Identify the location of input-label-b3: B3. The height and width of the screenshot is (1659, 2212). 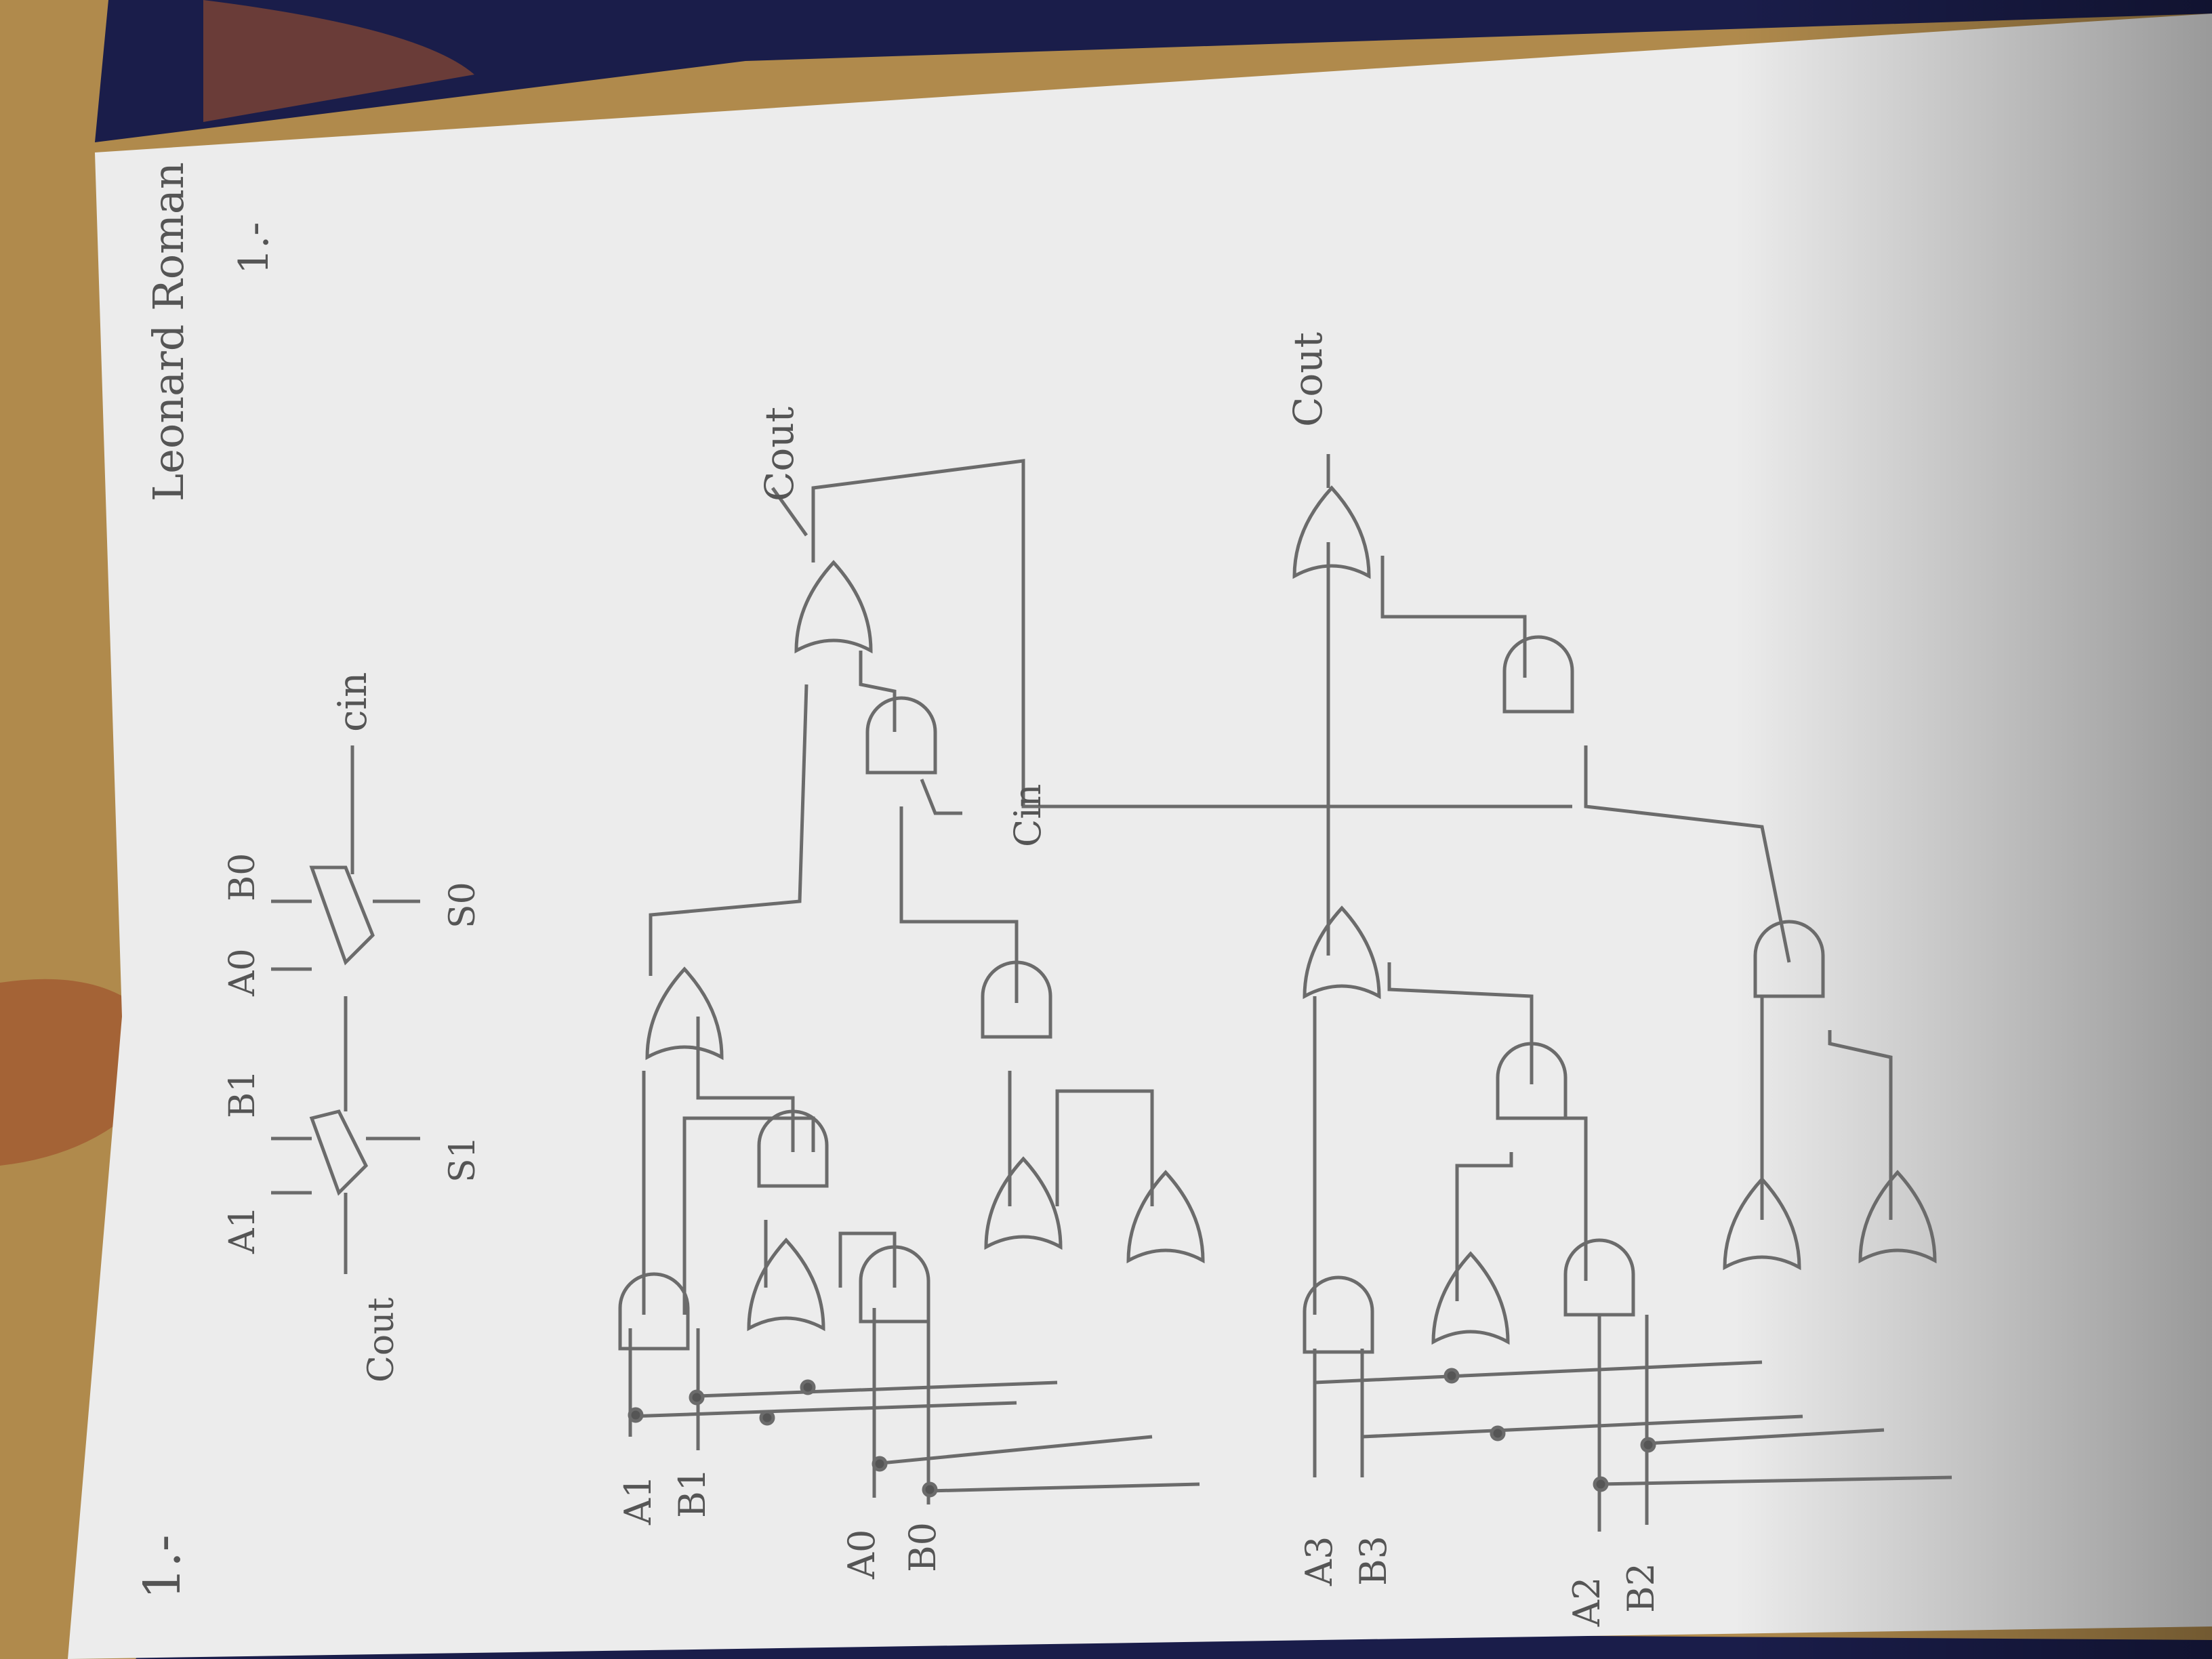
(1373, 1561).